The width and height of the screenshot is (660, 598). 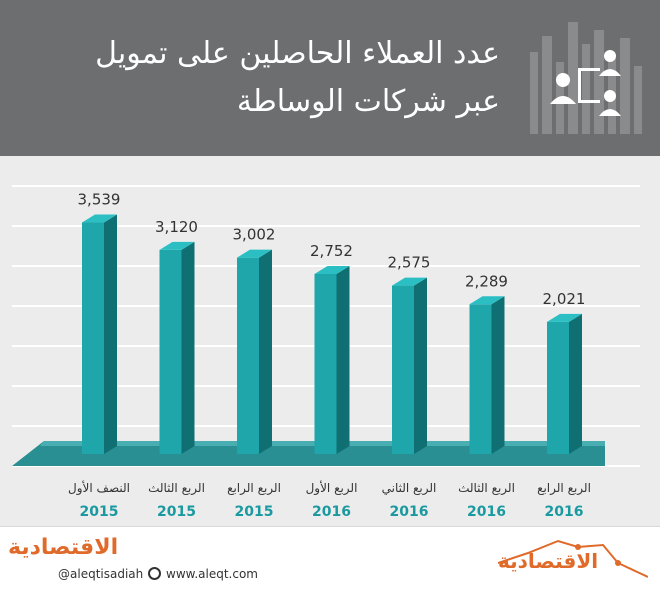 I want to click on trend-line-logo-icon, so click(x=573, y=558).